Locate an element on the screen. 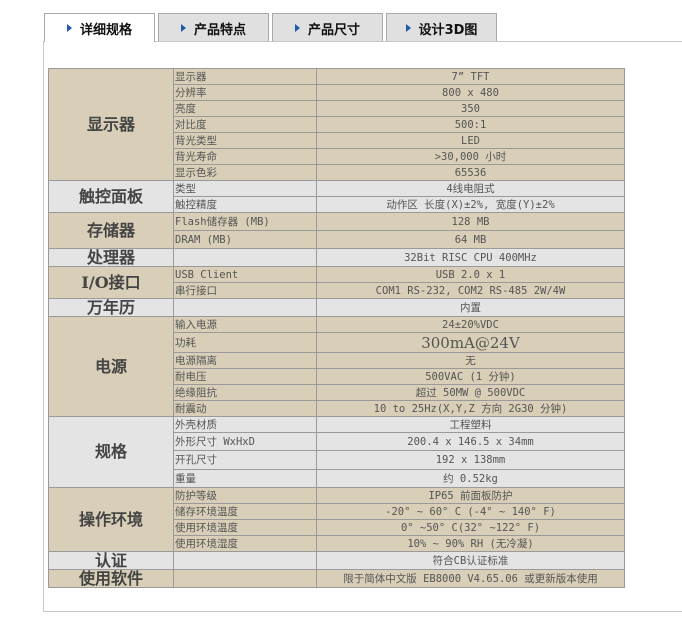 This screenshot has height=624, width=682. table-row: 触控面板 类型 4线电阻式 is located at coordinates (336, 196).